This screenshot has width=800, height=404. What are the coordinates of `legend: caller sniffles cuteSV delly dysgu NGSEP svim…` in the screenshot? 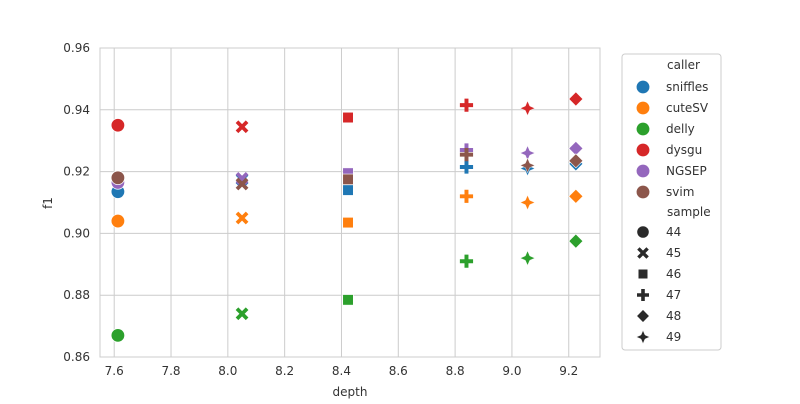 It's located at (671, 202).